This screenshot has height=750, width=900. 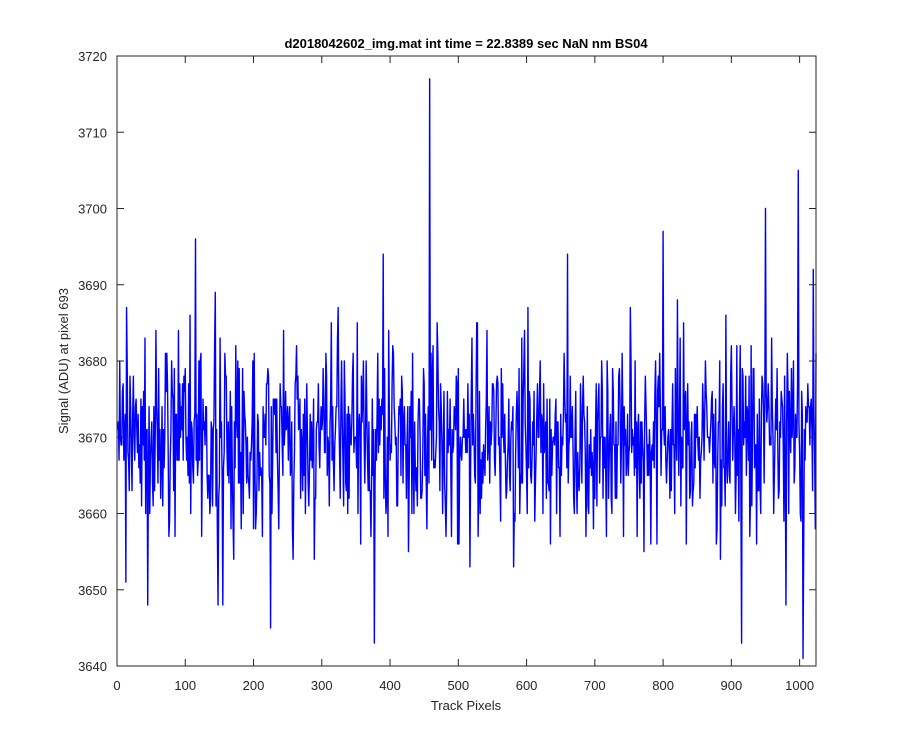 What do you see at coordinates (595, 685) in the screenshot?
I see `x-tick-label: 700` at bounding box center [595, 685].